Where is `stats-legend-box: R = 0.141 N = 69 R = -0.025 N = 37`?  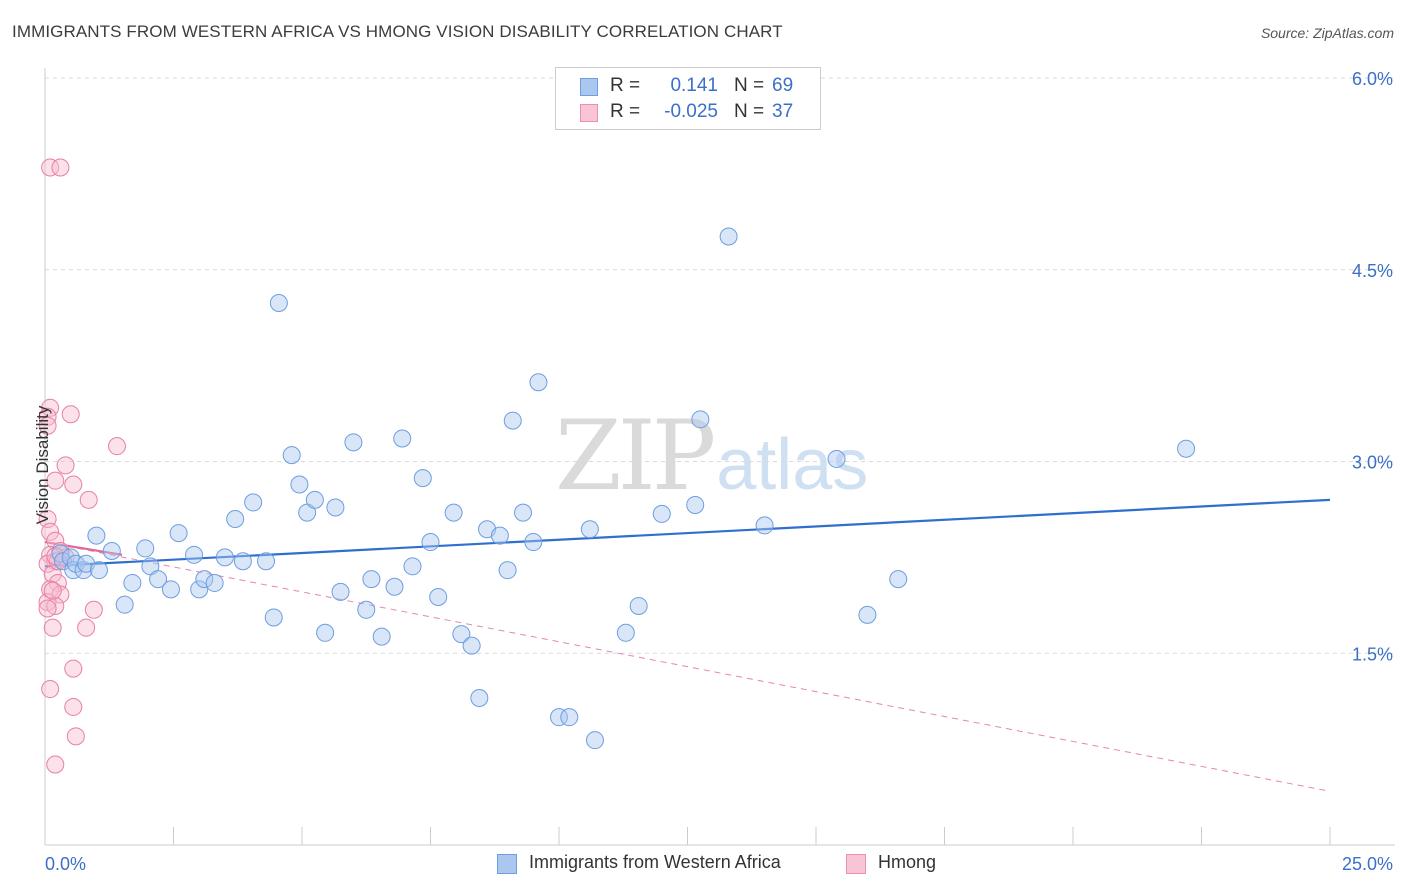
stats-legend-box: R = 0.141 N = 69 R = -0.025 N = 37 is located at coordinates (688, 98).